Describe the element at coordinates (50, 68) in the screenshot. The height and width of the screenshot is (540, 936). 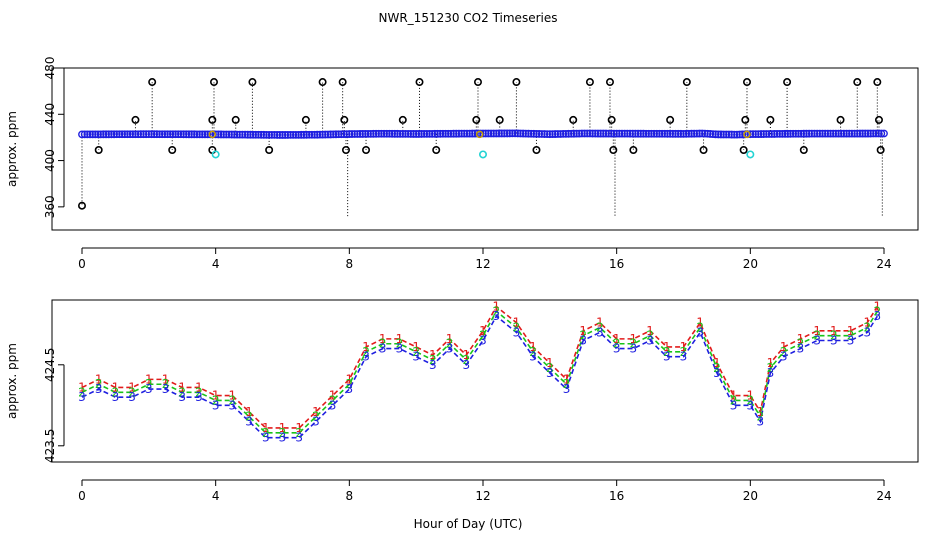
I see `top-y-tick-label: 480` at that location.